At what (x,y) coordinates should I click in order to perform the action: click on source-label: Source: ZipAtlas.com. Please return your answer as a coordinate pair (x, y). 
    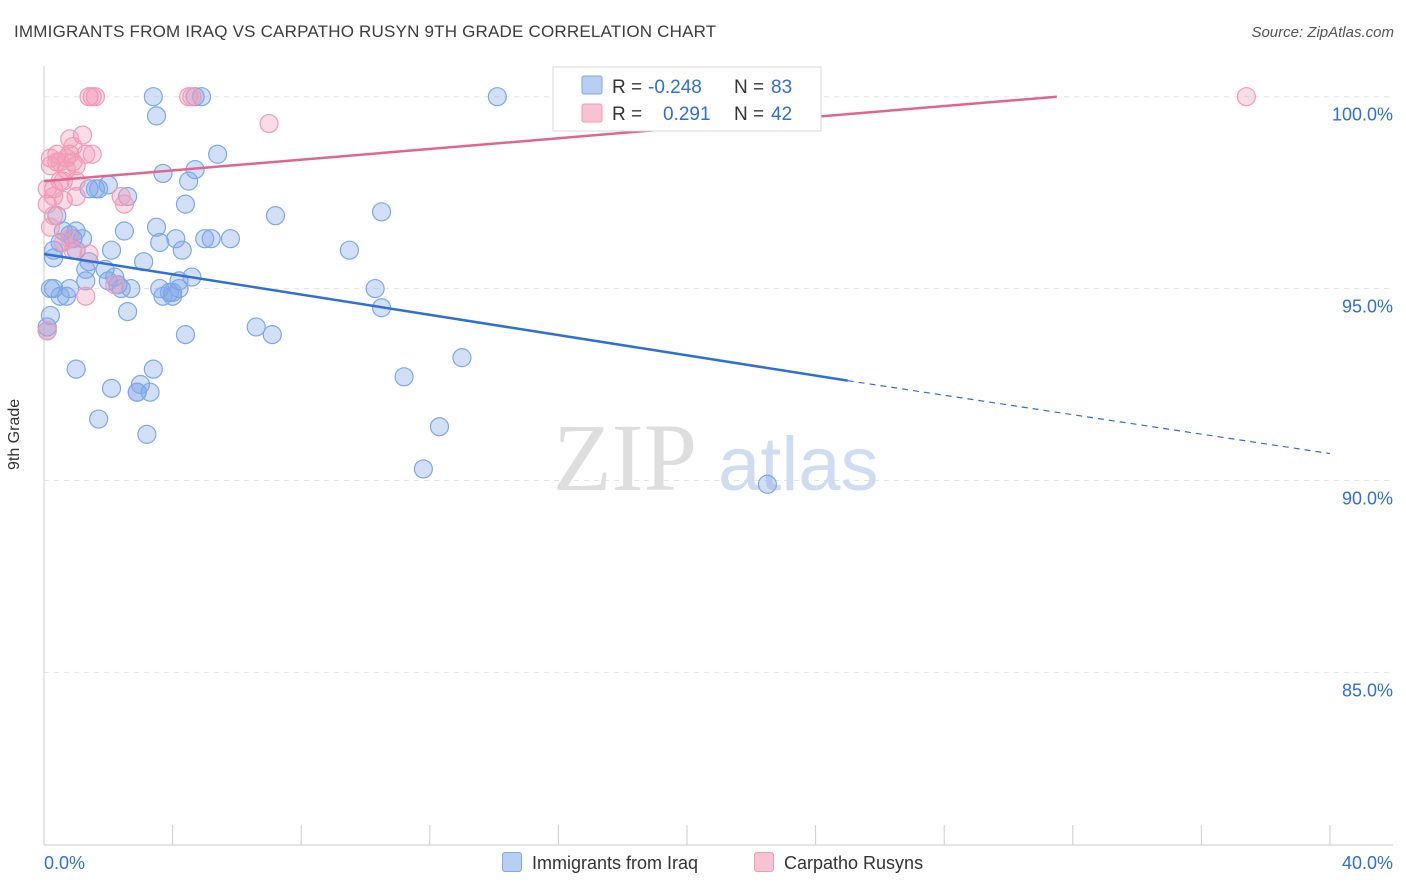
    Looking at the image, I should click on (1322, 32).